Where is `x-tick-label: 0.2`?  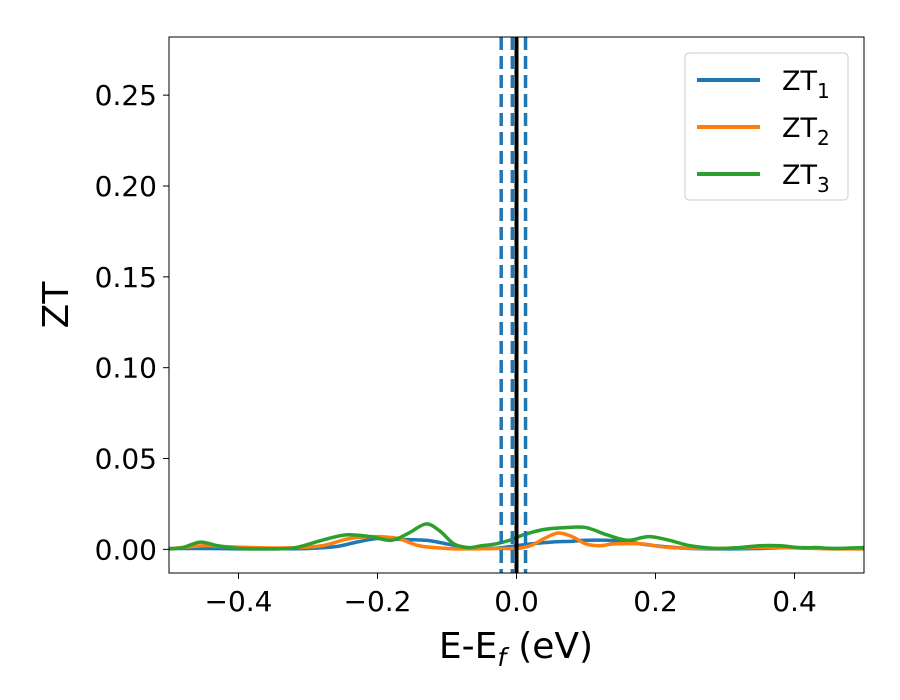 x-tick-label: 0.2 is located at coordinates (655, 601).